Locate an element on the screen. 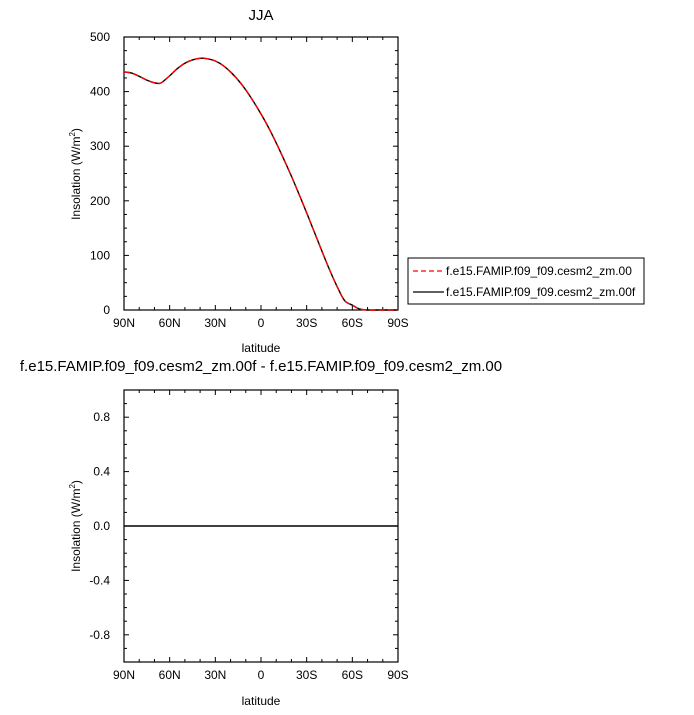 The height and width of the screenshot is (715, 694). chart-top-y-tick-label: 100 is located at coordinates (100, 255).